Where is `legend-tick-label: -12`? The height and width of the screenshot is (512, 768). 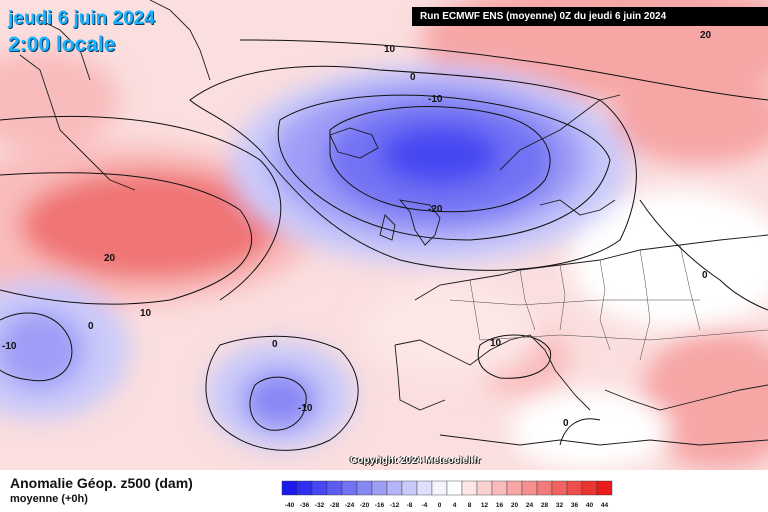 legend-tick-label: -12 is located at coordinates (395, 505).